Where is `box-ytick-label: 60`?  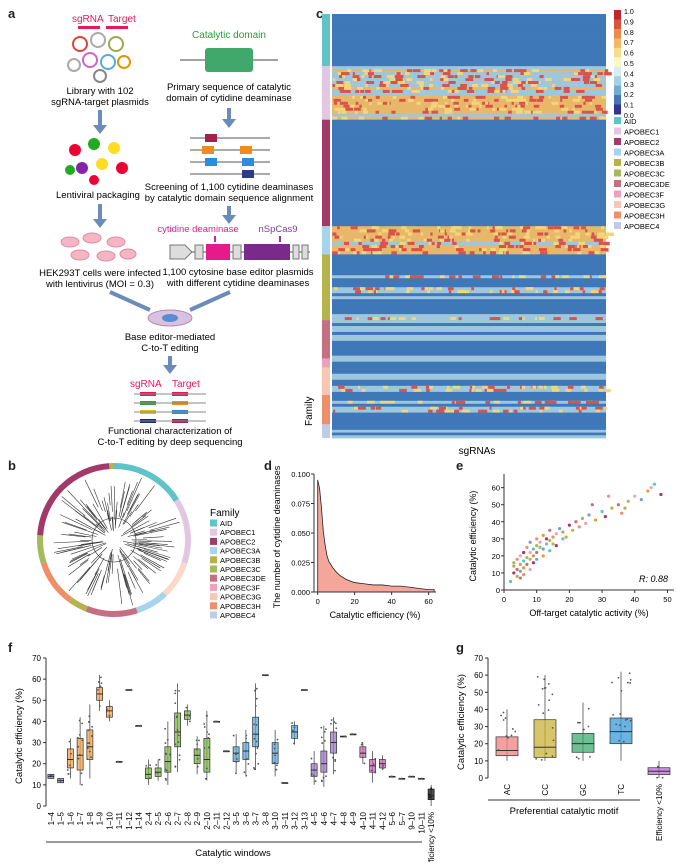 box-ytick-label: 60 is located at coordinates (36, 679).